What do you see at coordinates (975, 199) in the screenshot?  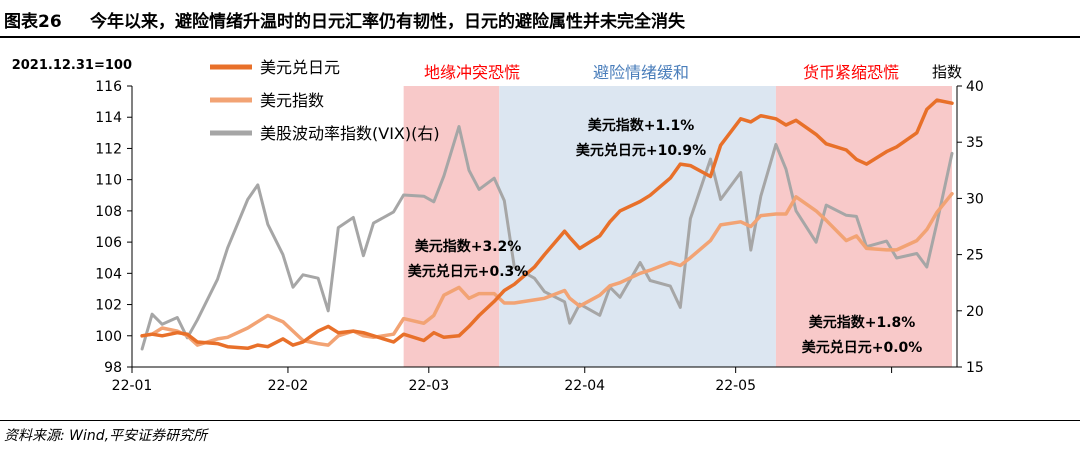 I see `y-right-tick-label: 30` at bounding box center [975, 199].